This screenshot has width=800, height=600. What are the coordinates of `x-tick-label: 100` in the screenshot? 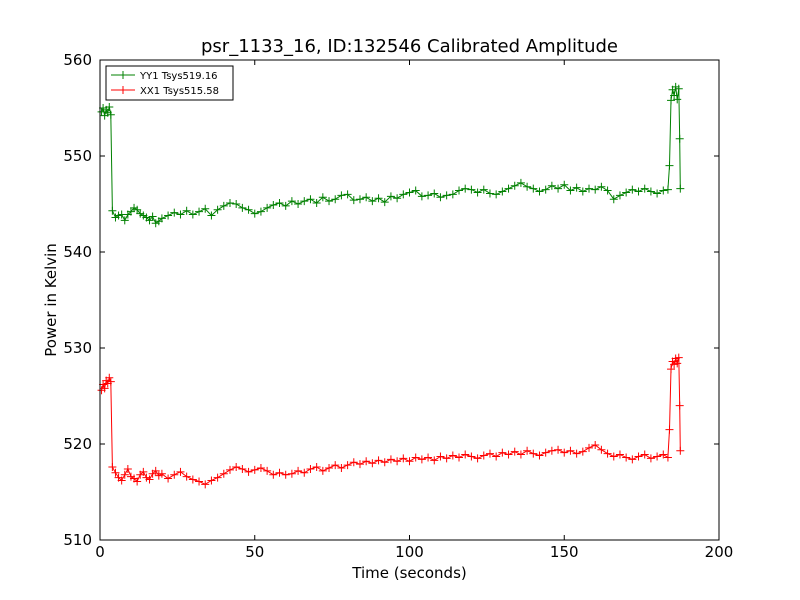 It's located at (409, 552).